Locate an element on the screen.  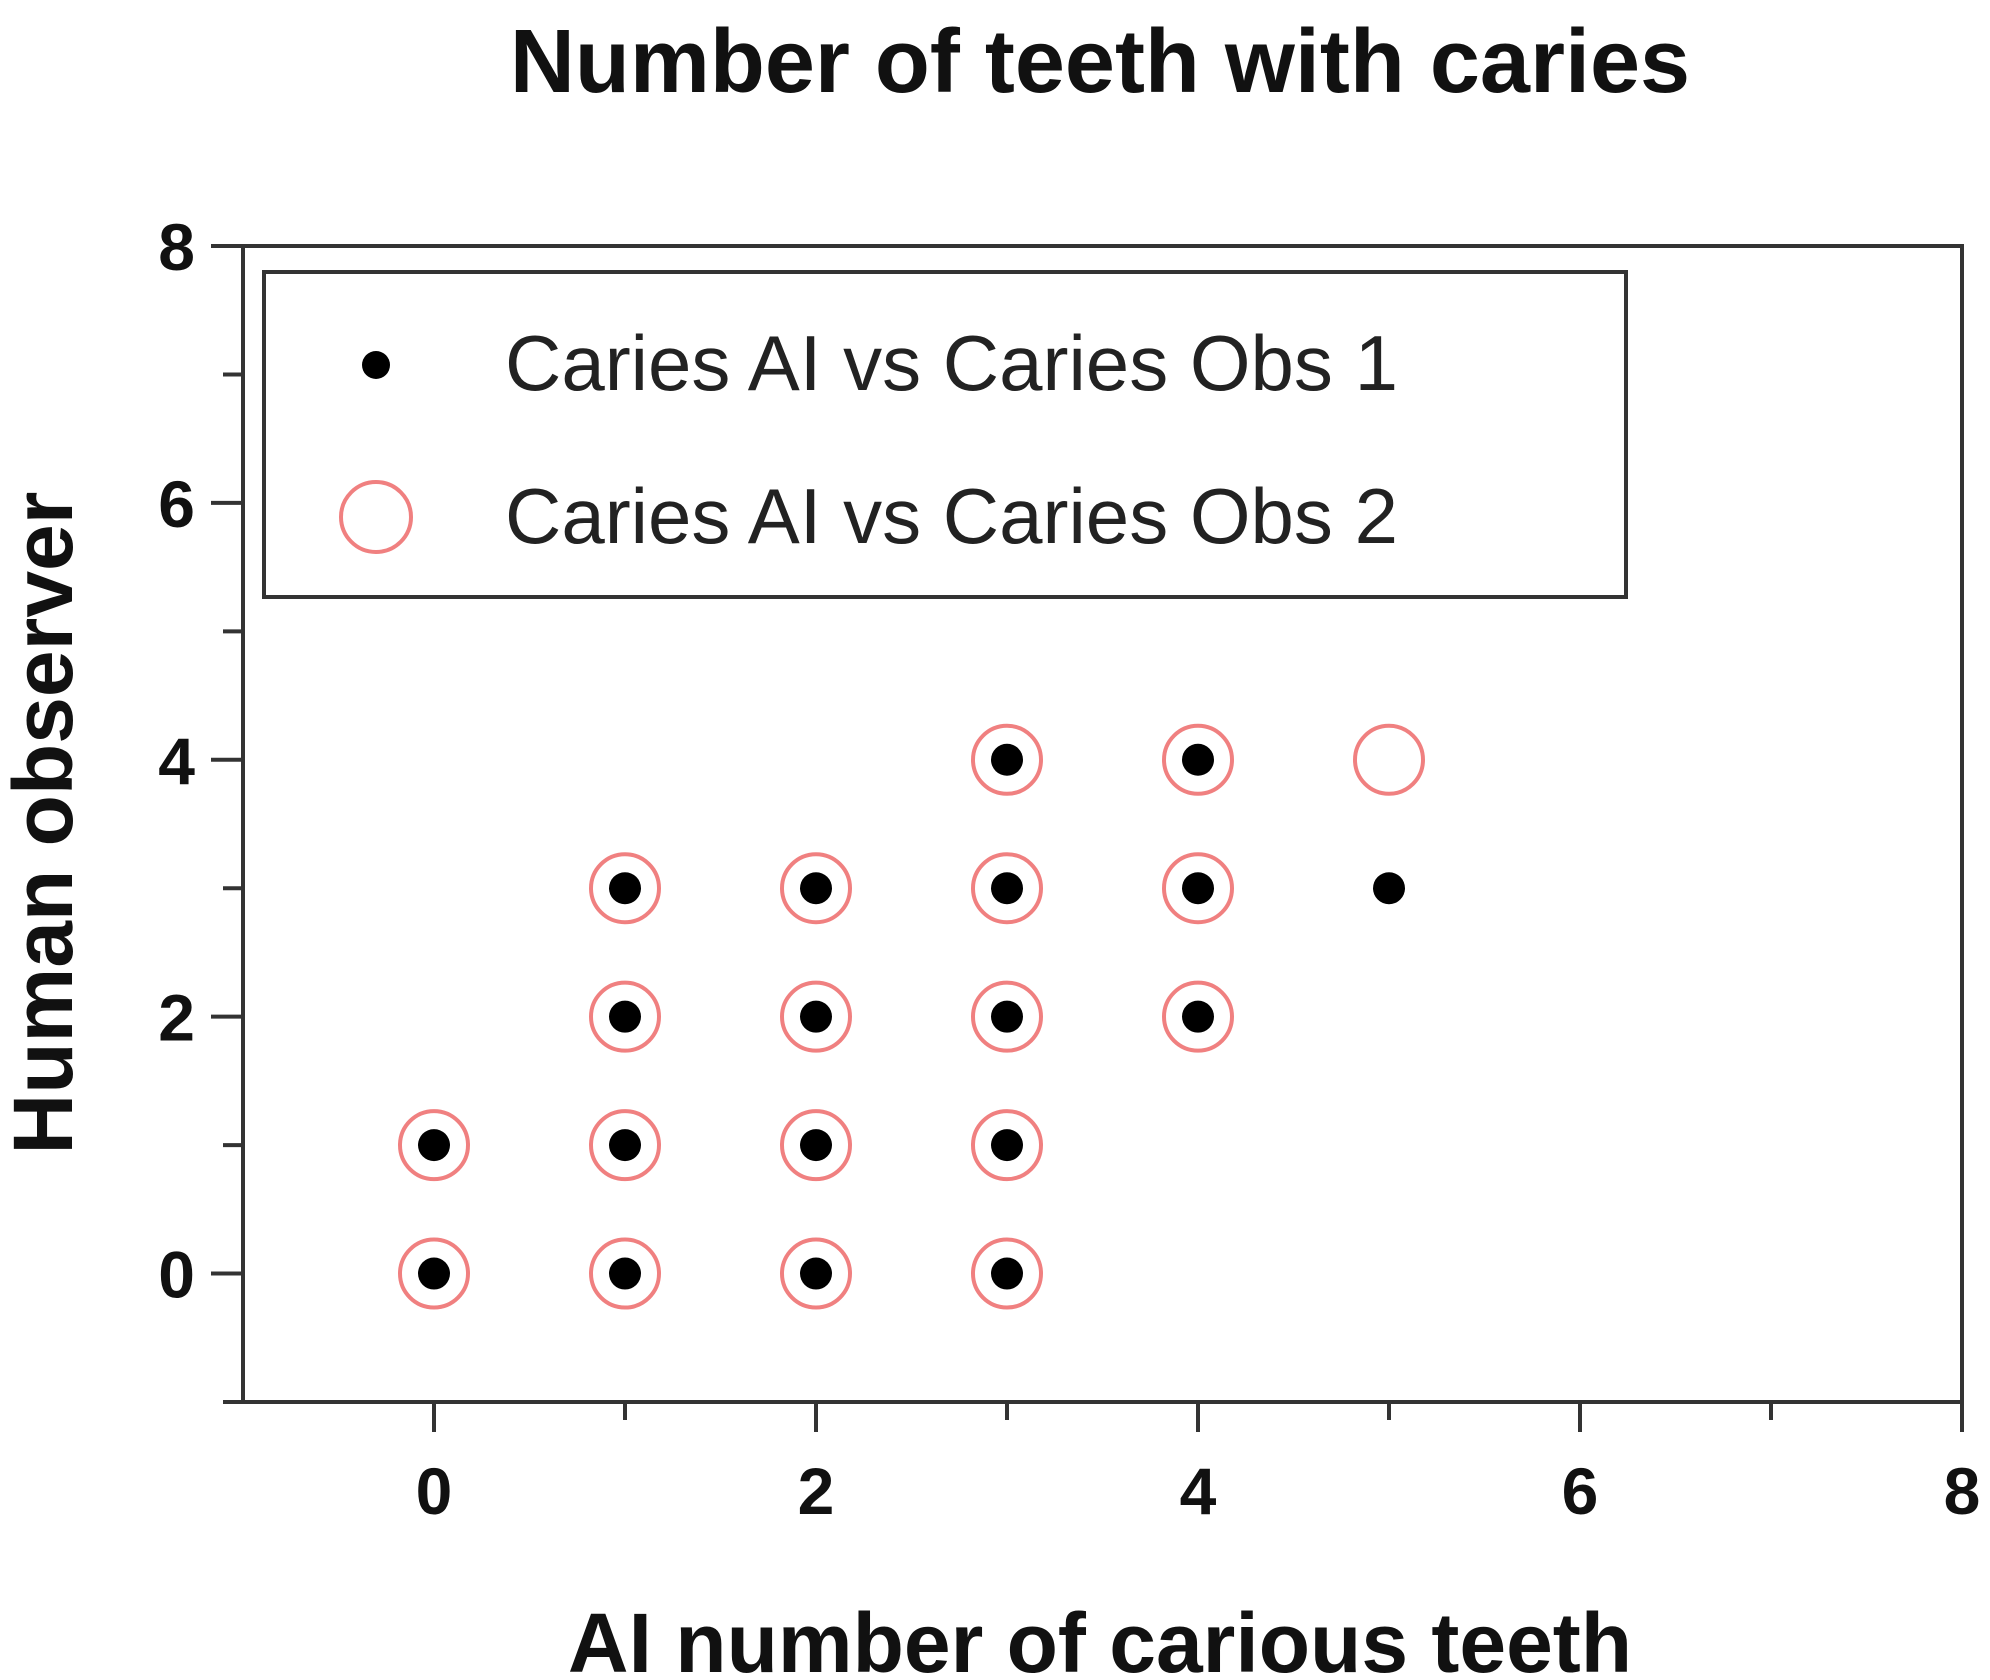
x-tick-label: 6 is located at coordinates (1580, 1491).